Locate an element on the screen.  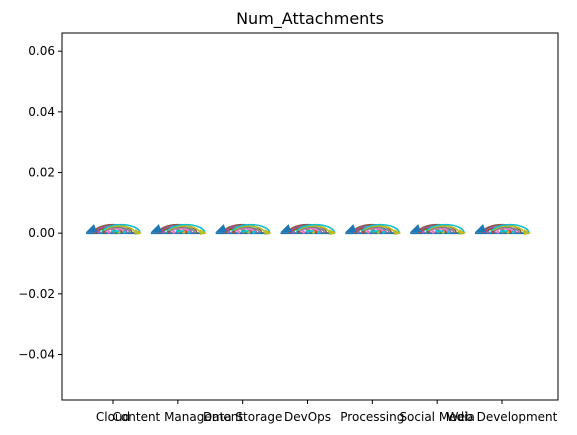
x-tick-label: Data Storage is located at coordinates (242, 417).